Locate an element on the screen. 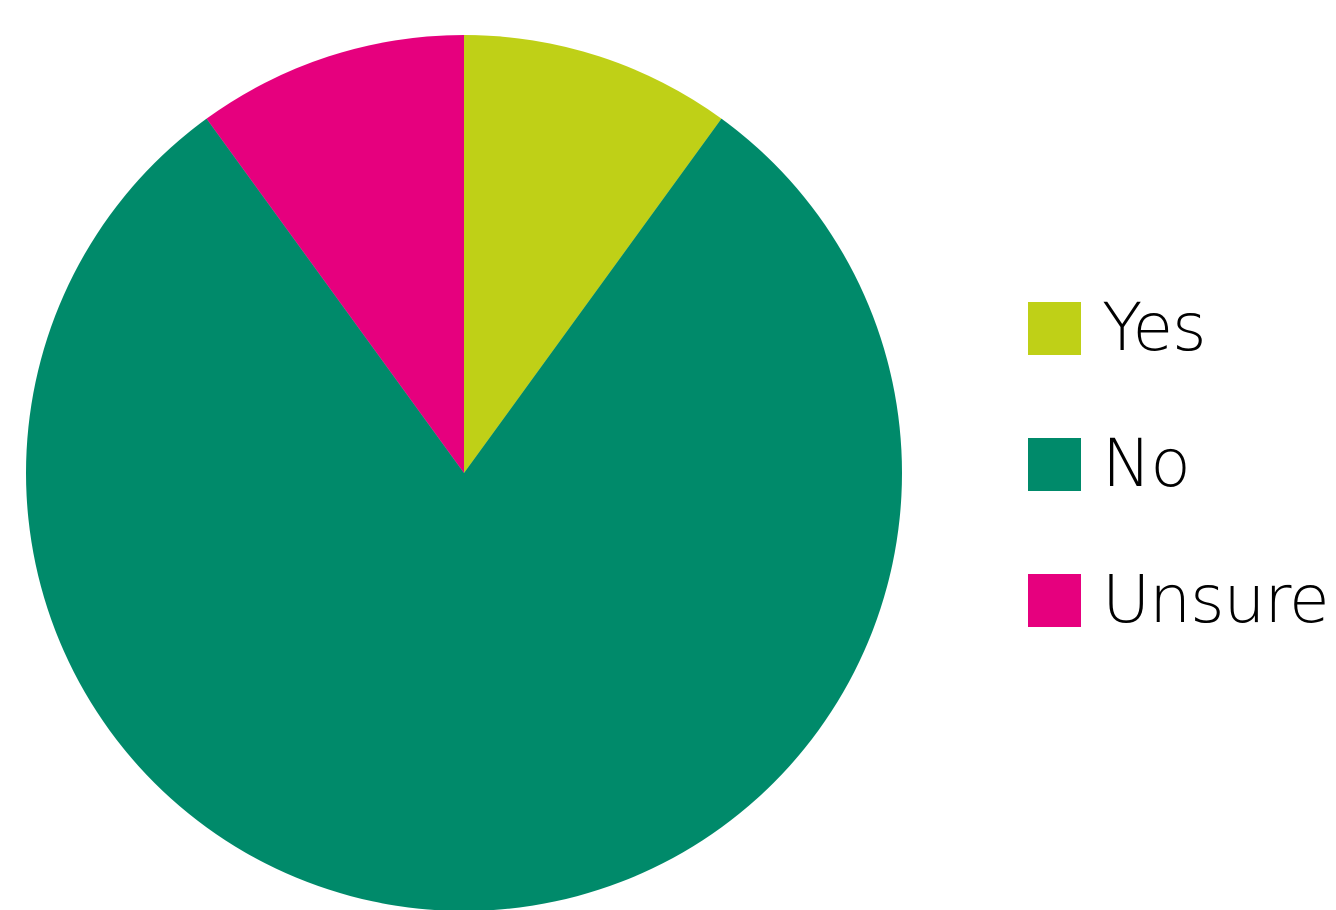 Image resolution: width=1336 pixels, height=910 pixels. legend-swatch-yes is located at coordinates (1054, 328).